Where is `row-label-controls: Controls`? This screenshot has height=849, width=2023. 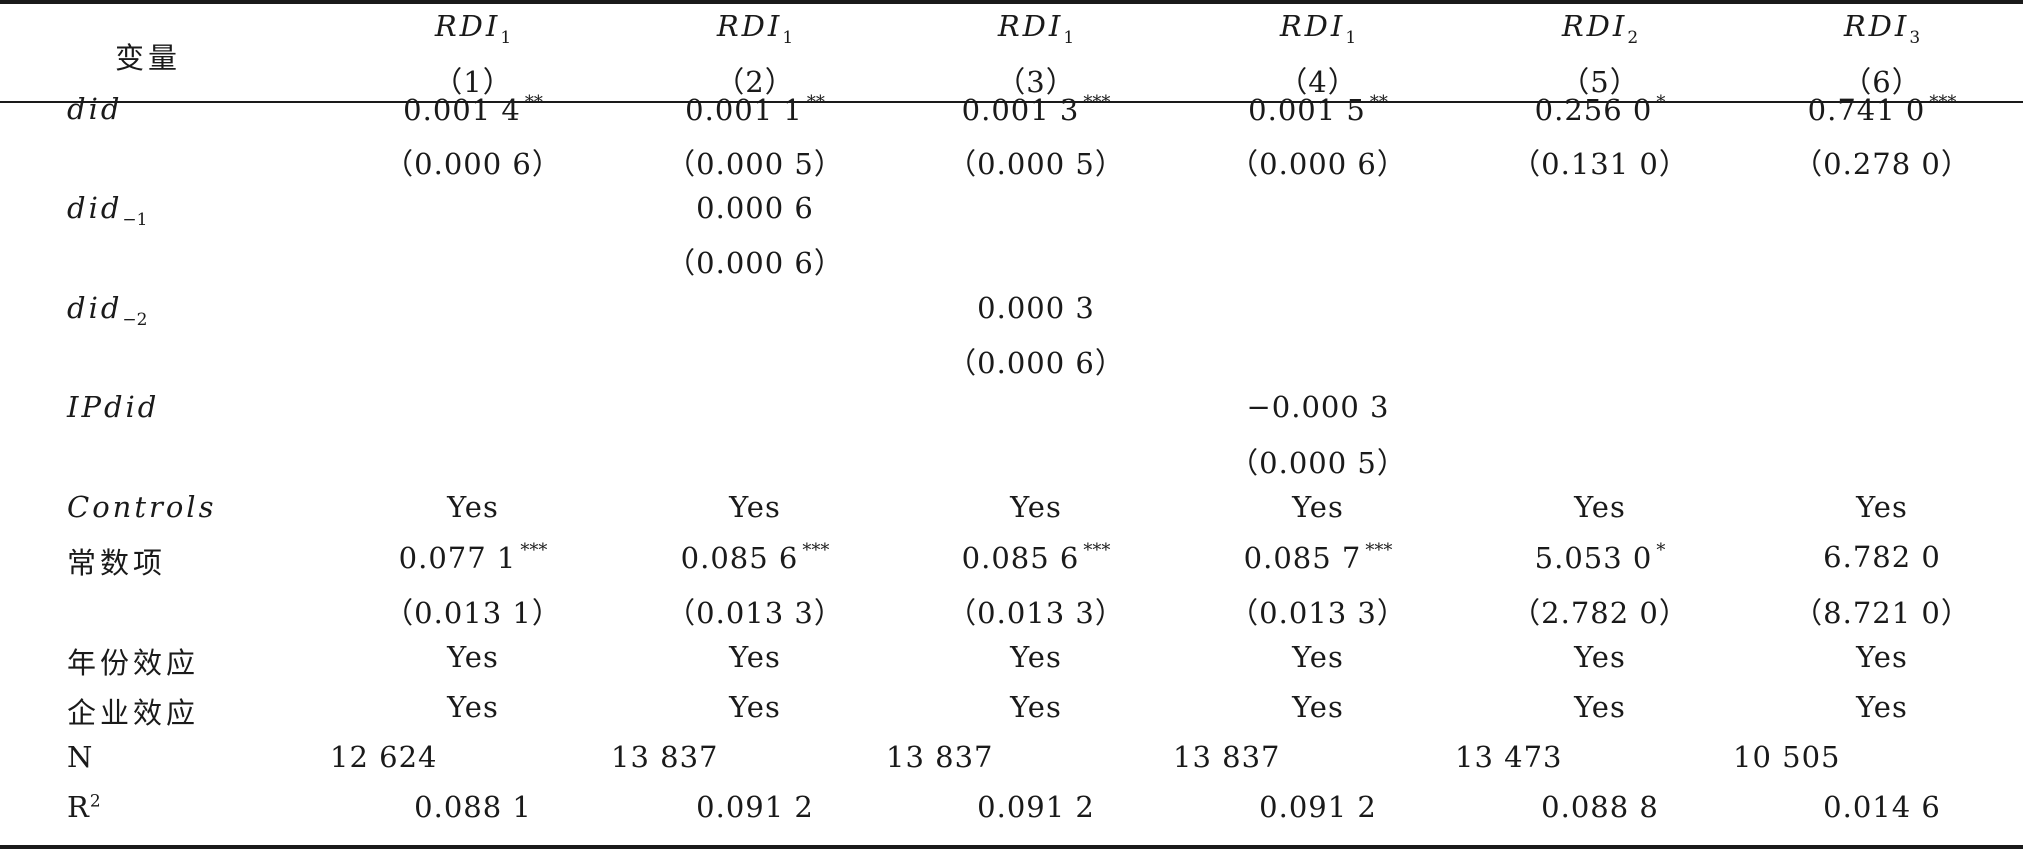
row-label-controls: Controls is located at coordinates (141, 507).